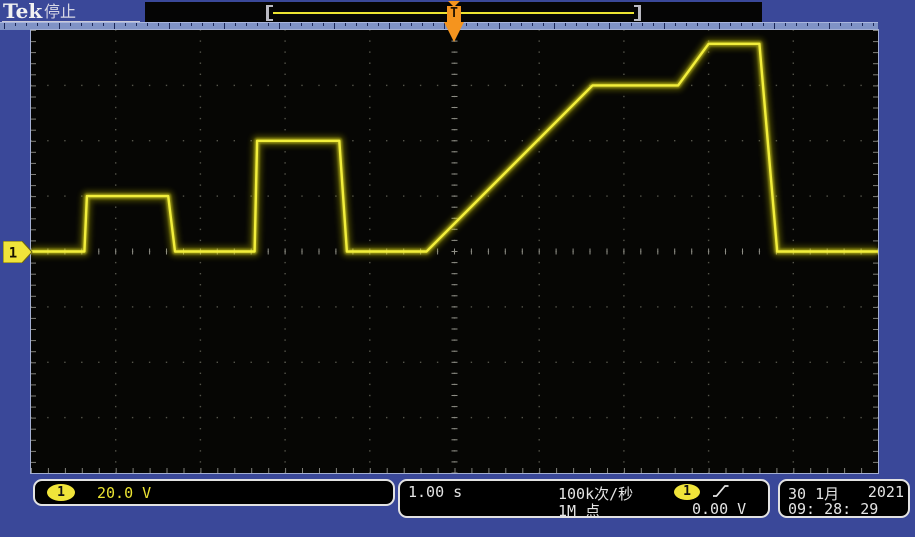  What do you see at coordinates (844, 498) in the screenshot?
I see `datetime-box: 30 1月 2021 09: 28: 29` at bounding box center [844, 498].